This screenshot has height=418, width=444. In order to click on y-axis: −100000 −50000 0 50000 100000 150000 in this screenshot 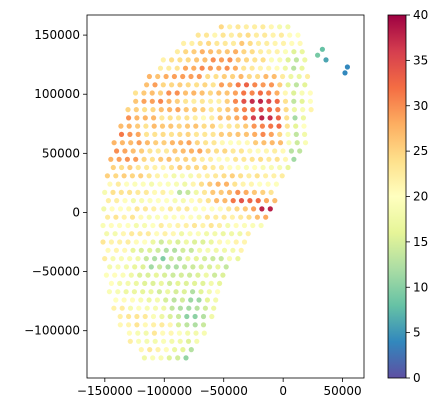, I will do `click(55, 183)`.